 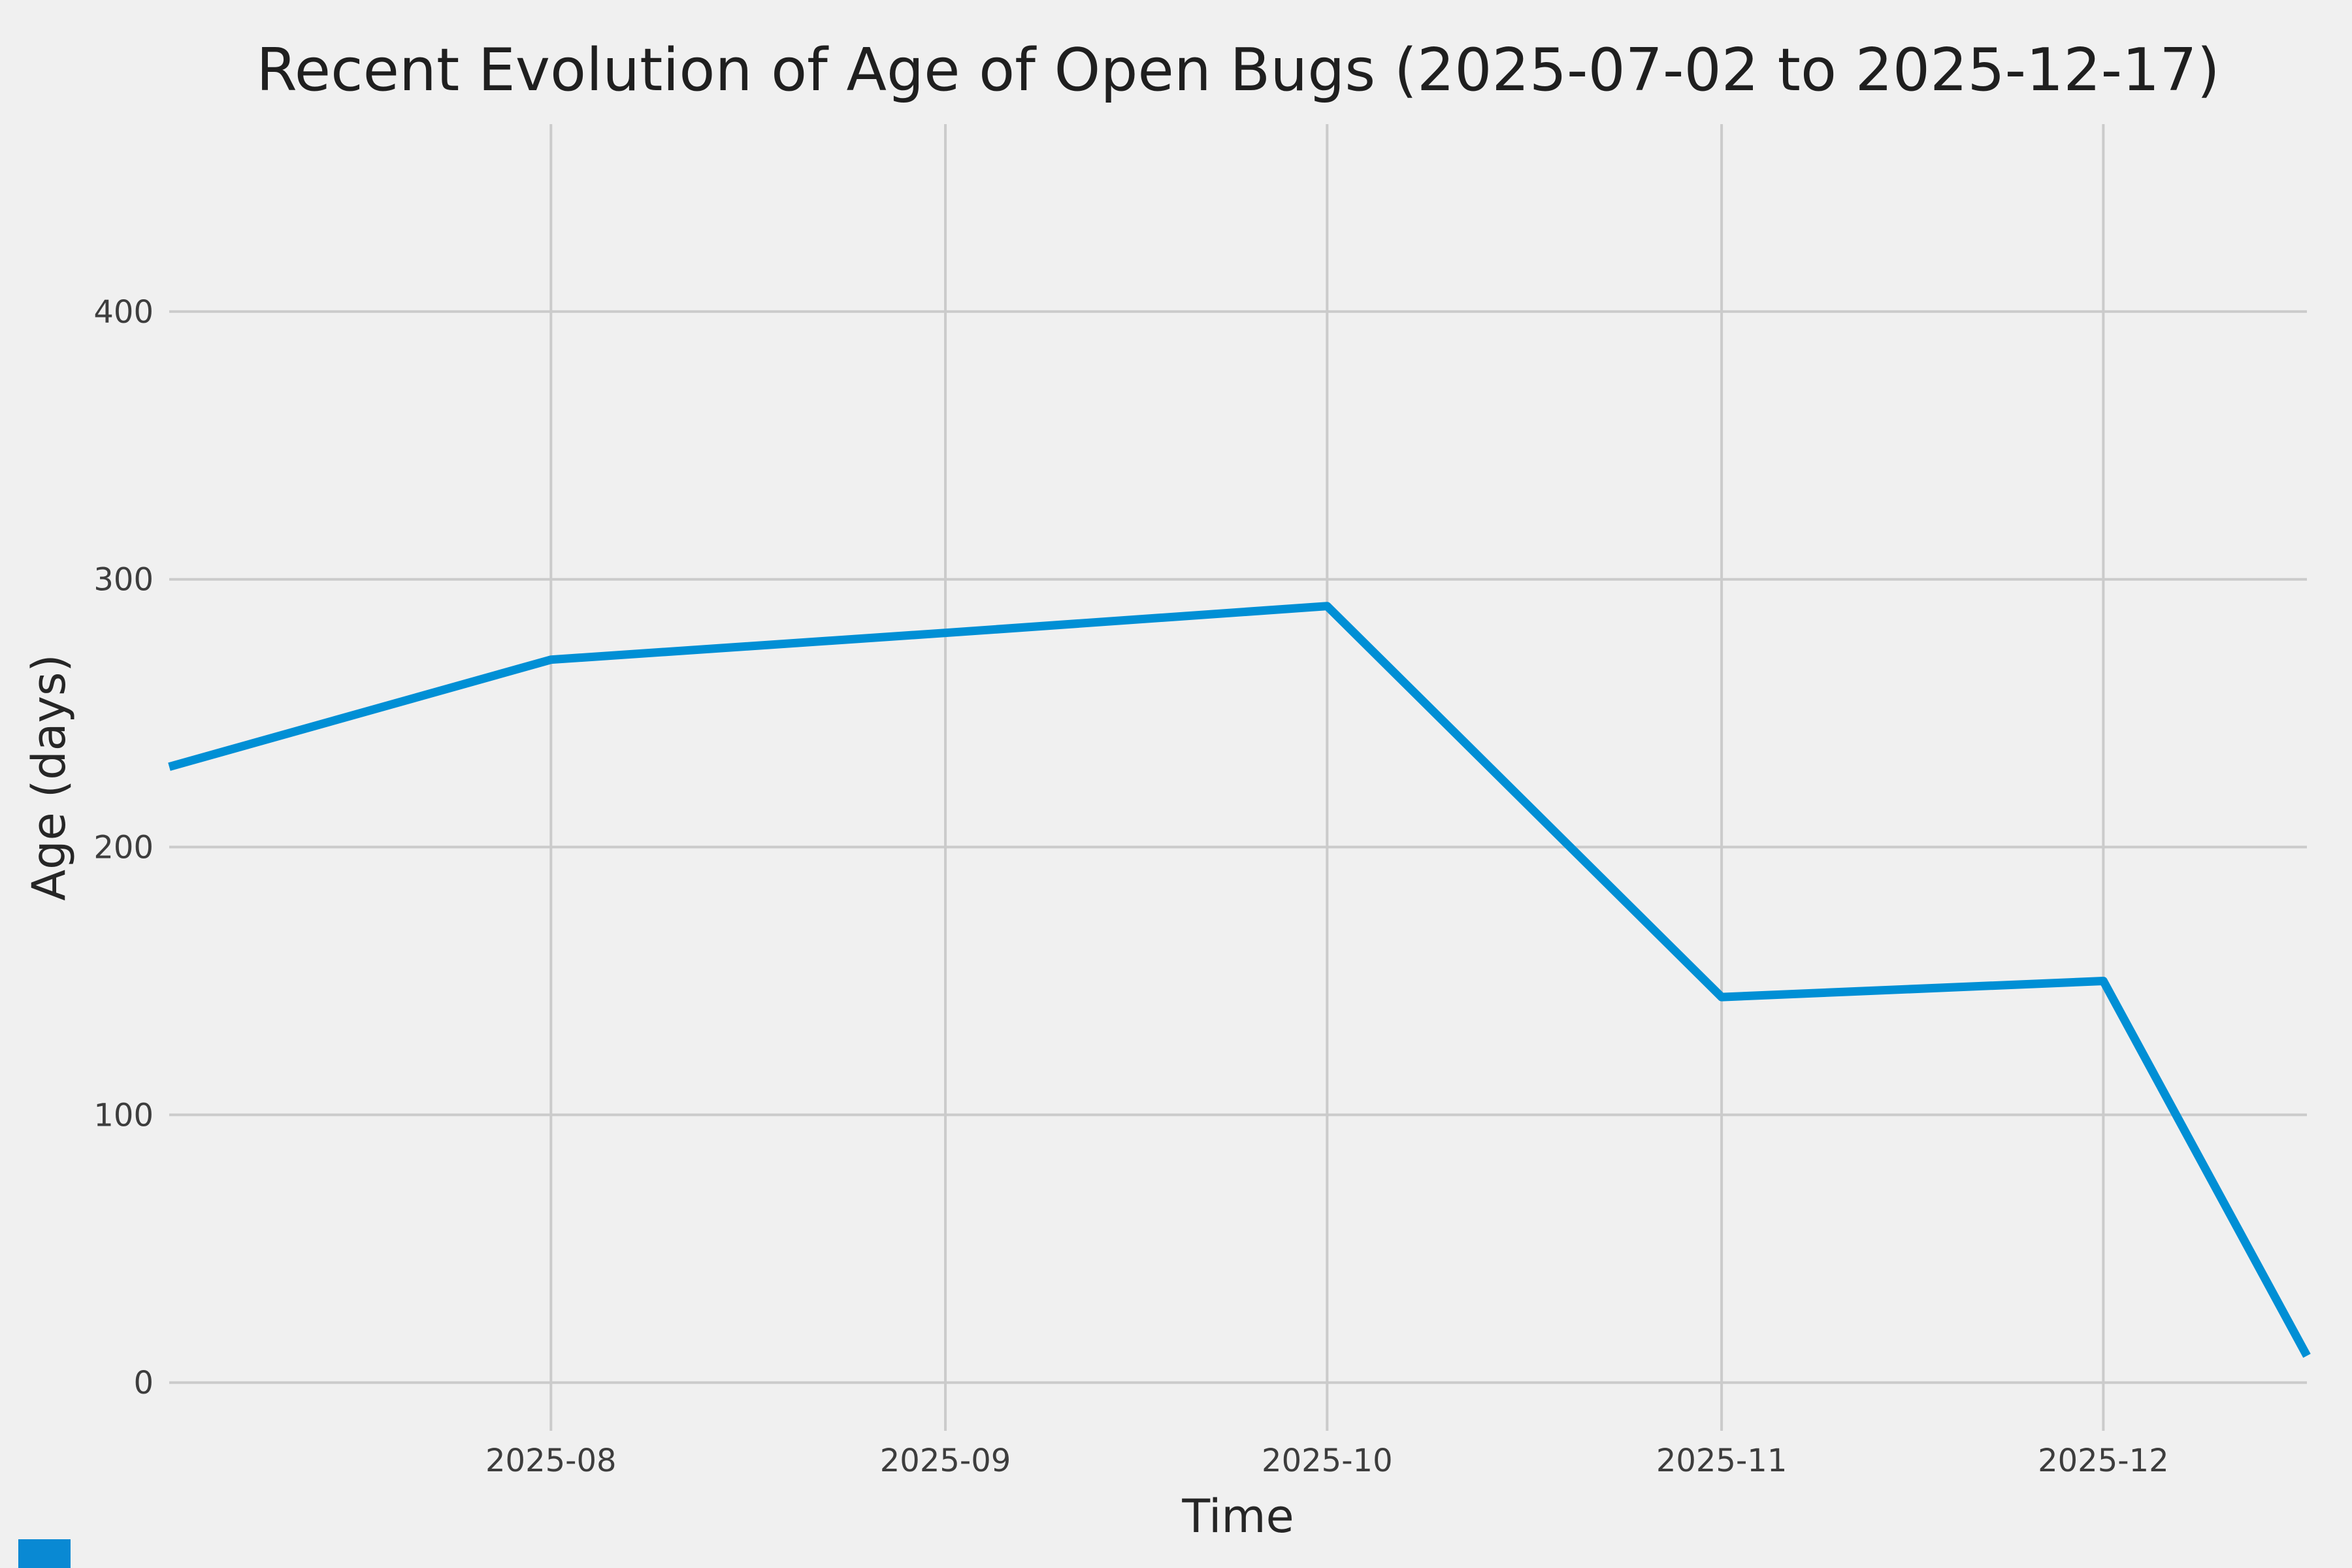 What do you see at coordinates (49, 777) in the screenshot?
I see `y-axis-label: Age (days)` at bounding box center [49, 777].